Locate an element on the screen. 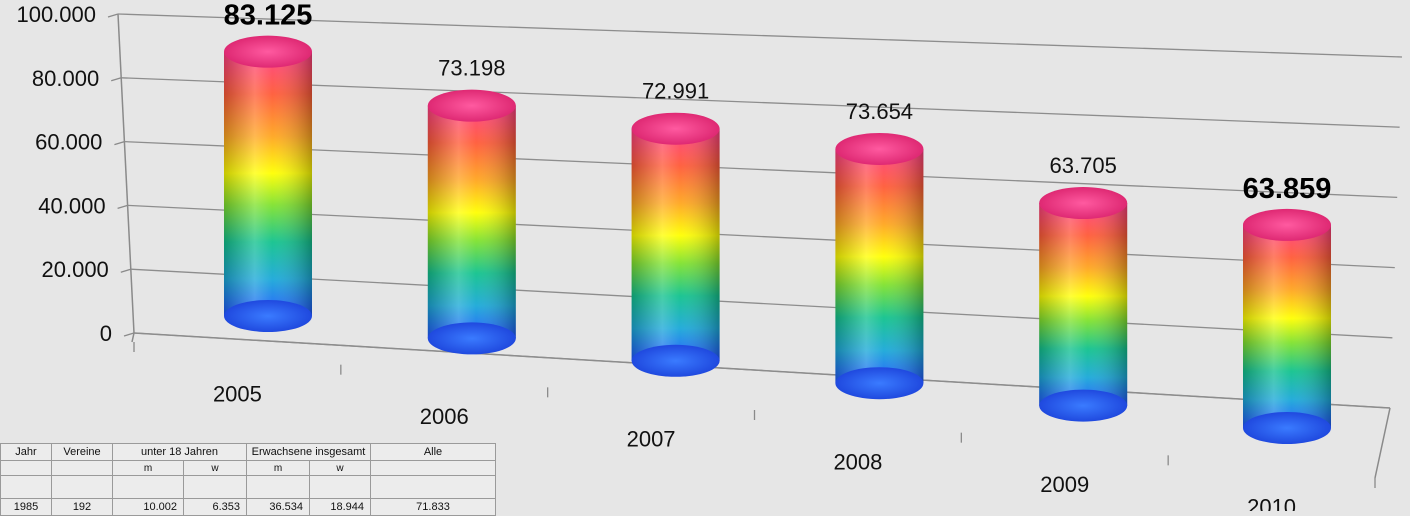  table-header-cell: Erwachsene insgesamt is located at coordinates (308, 452).